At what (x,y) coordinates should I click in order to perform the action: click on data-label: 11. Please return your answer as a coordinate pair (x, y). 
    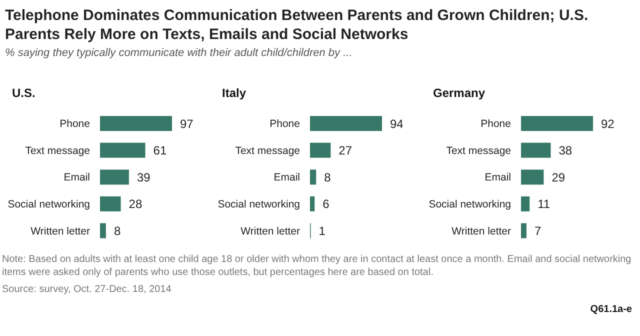
    Looking at the image, I should click on (544, 204).